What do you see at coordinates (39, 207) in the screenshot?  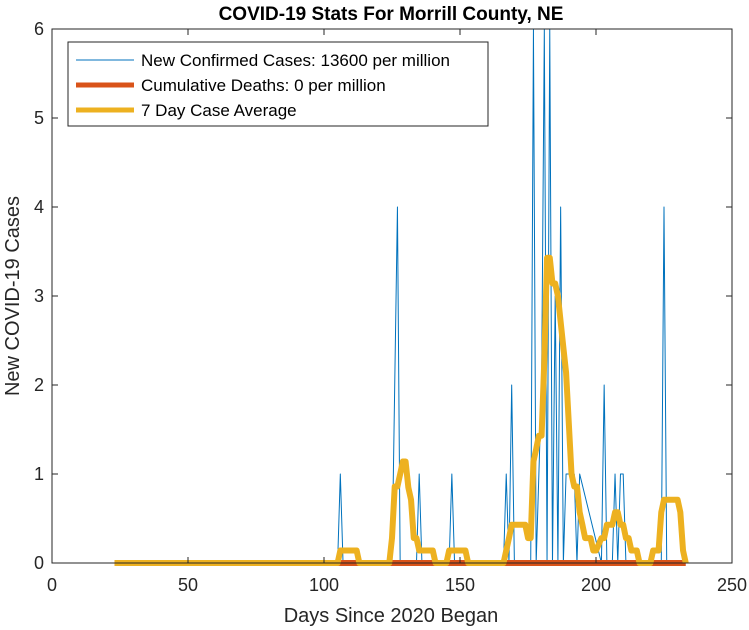 I see `y-tick-label: 4` at bounding box center [39, 207].